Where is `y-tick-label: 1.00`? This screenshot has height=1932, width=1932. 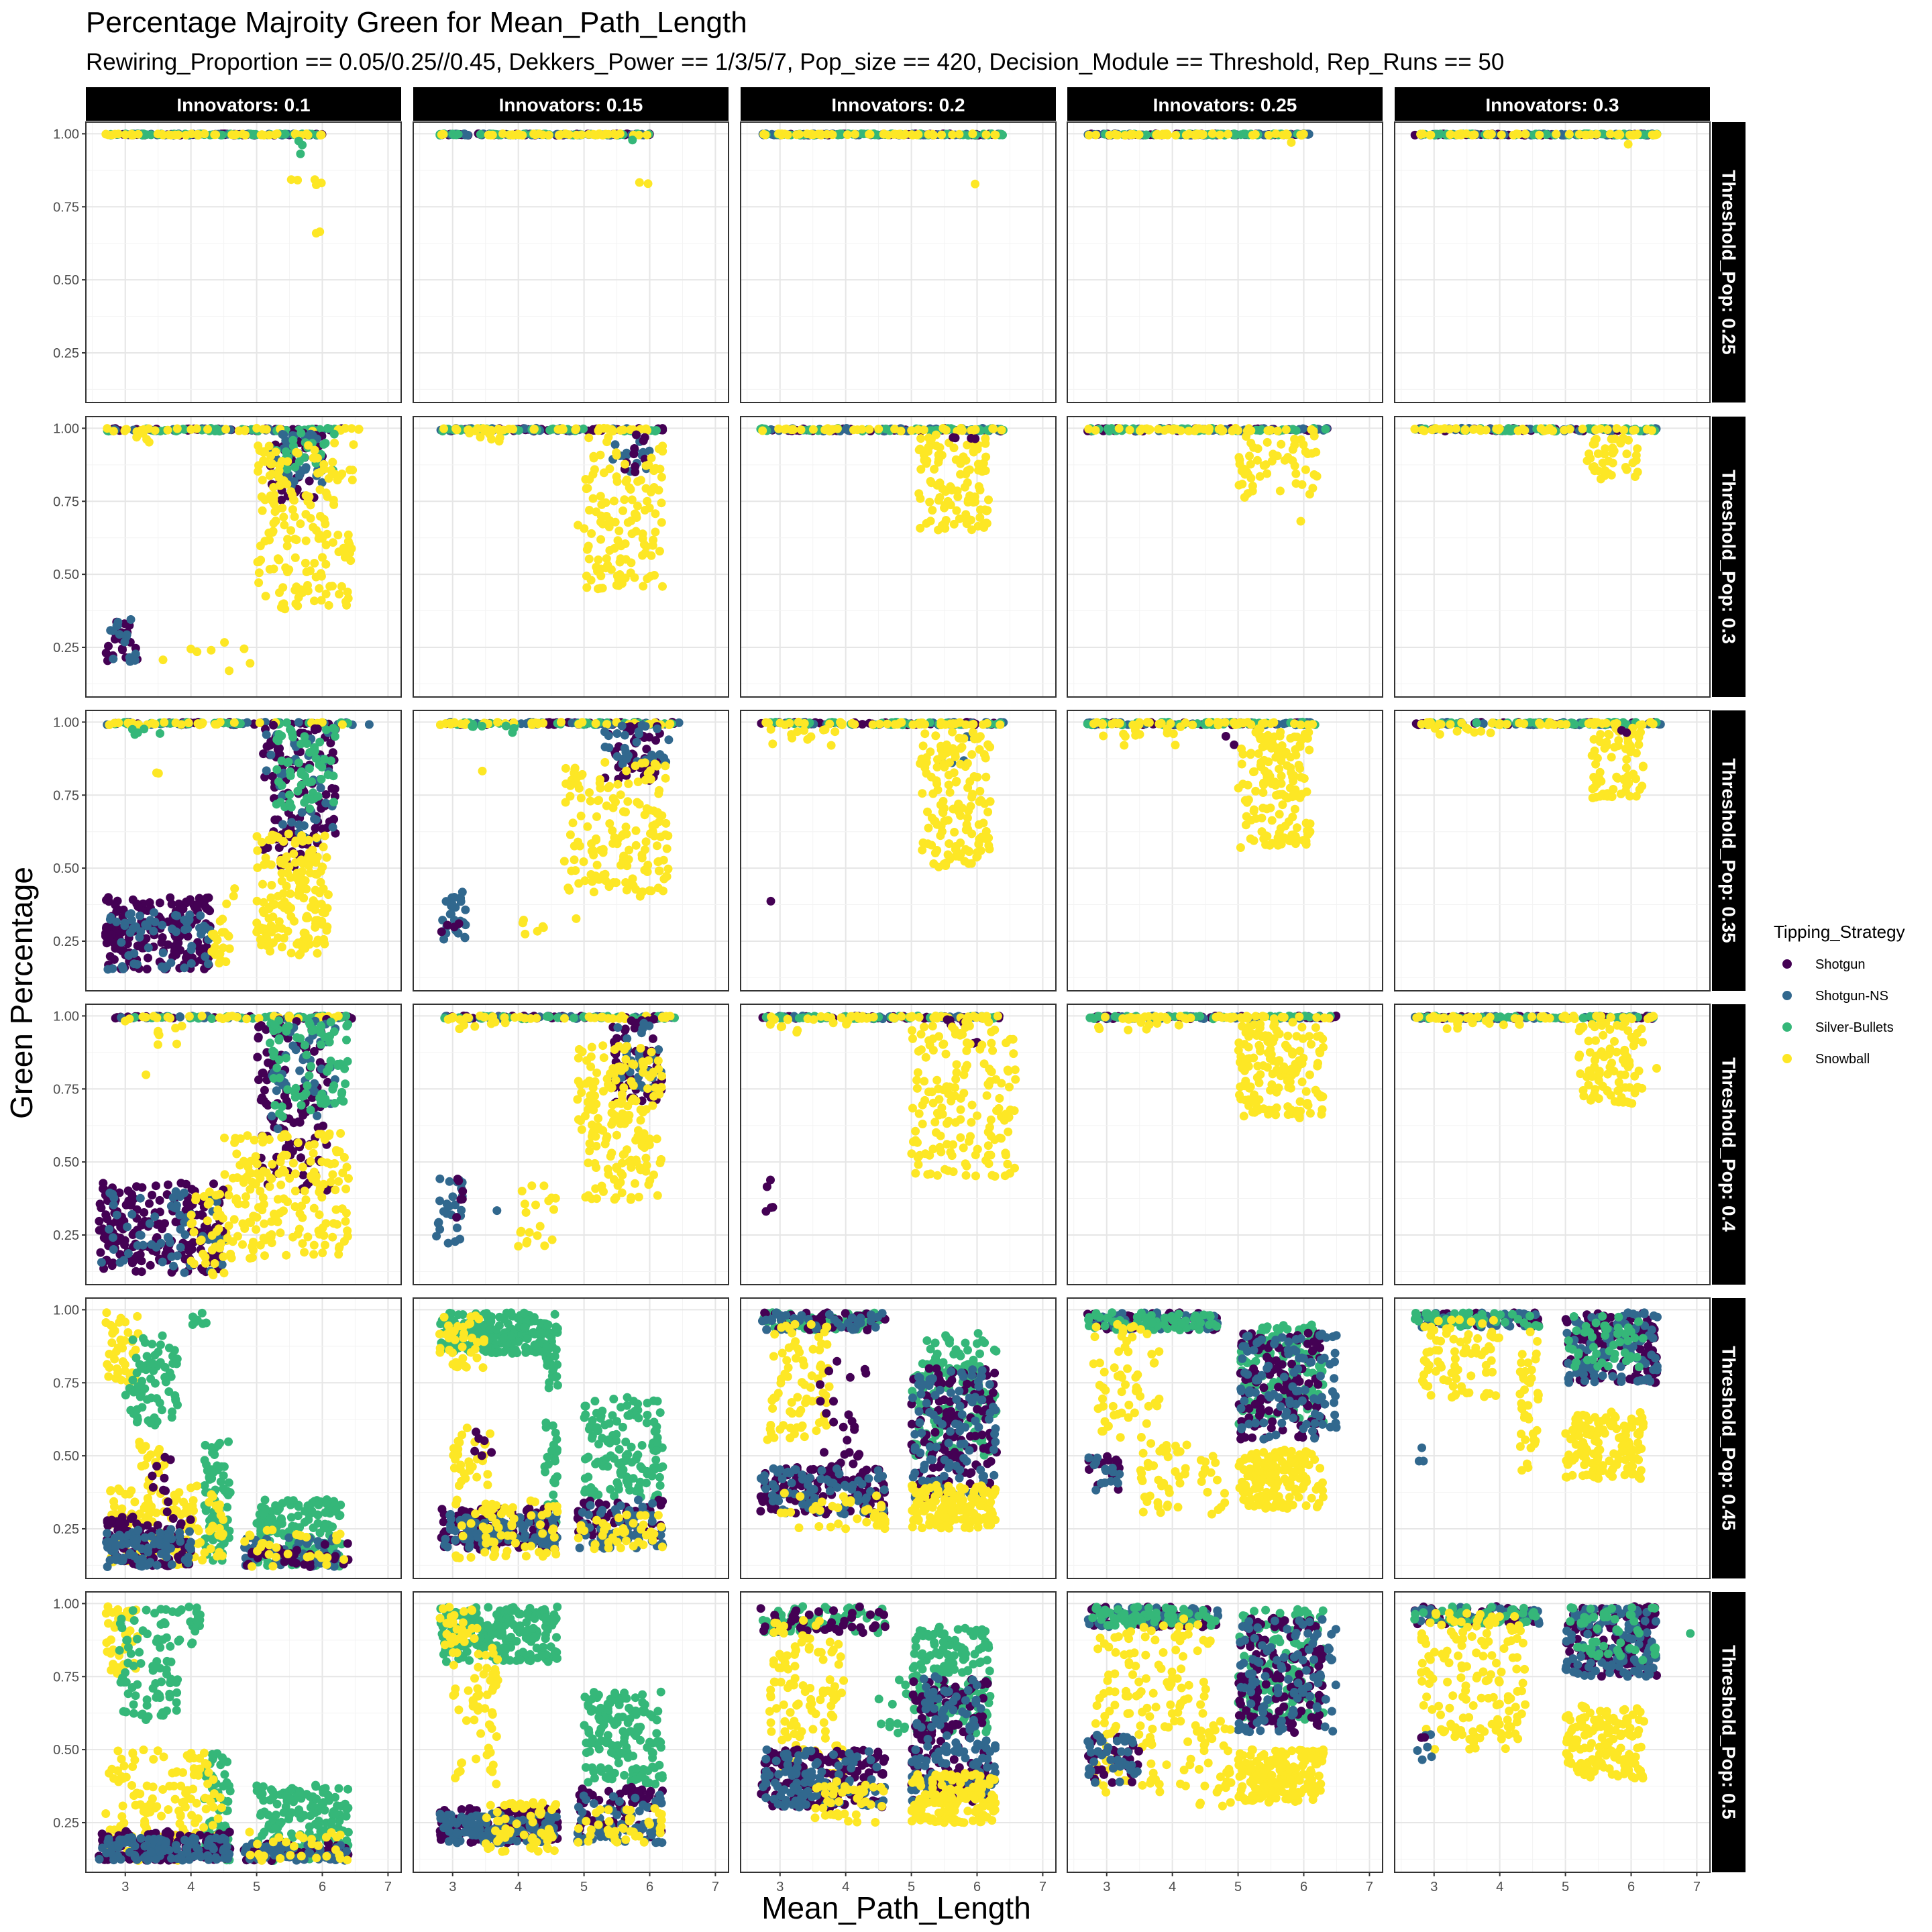 y-tick-label: 1.00 is located at coordinates (66, 134).